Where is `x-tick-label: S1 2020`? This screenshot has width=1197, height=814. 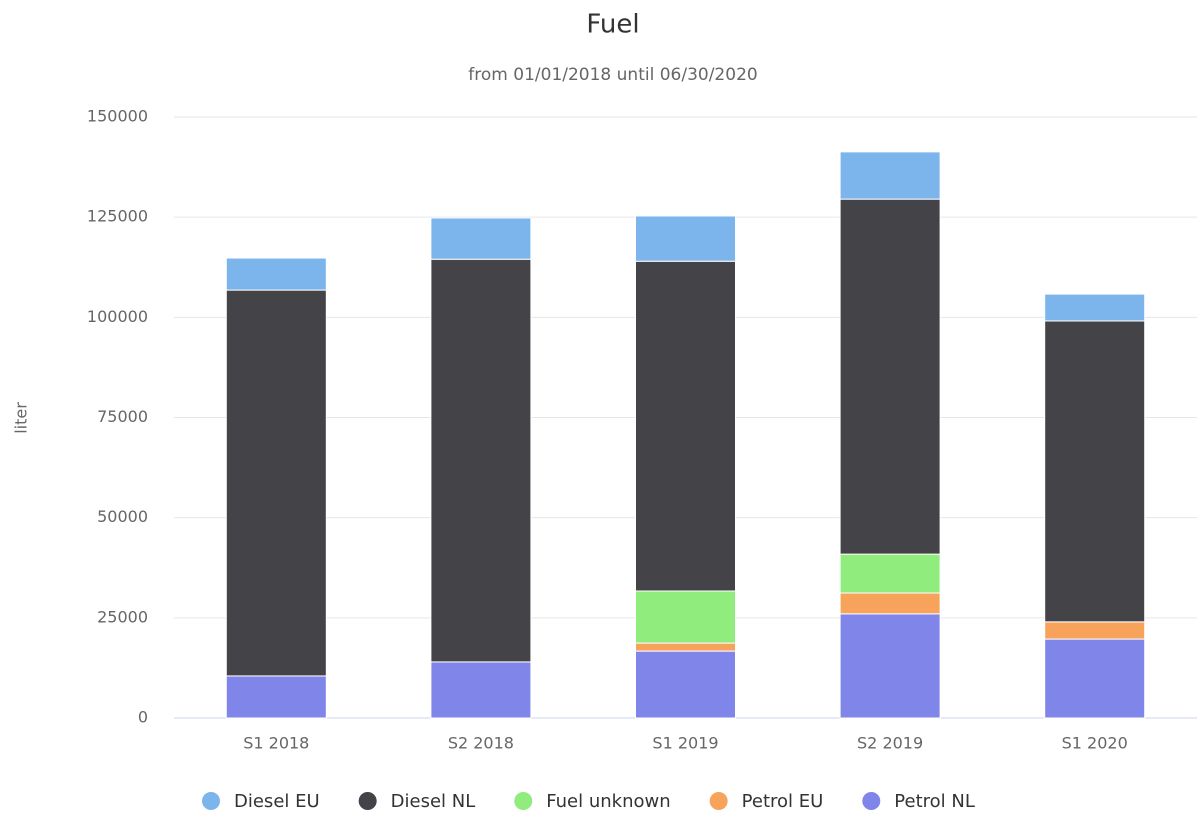 x-tick-label: S1 2020 is located at coordinates (1095, 743).